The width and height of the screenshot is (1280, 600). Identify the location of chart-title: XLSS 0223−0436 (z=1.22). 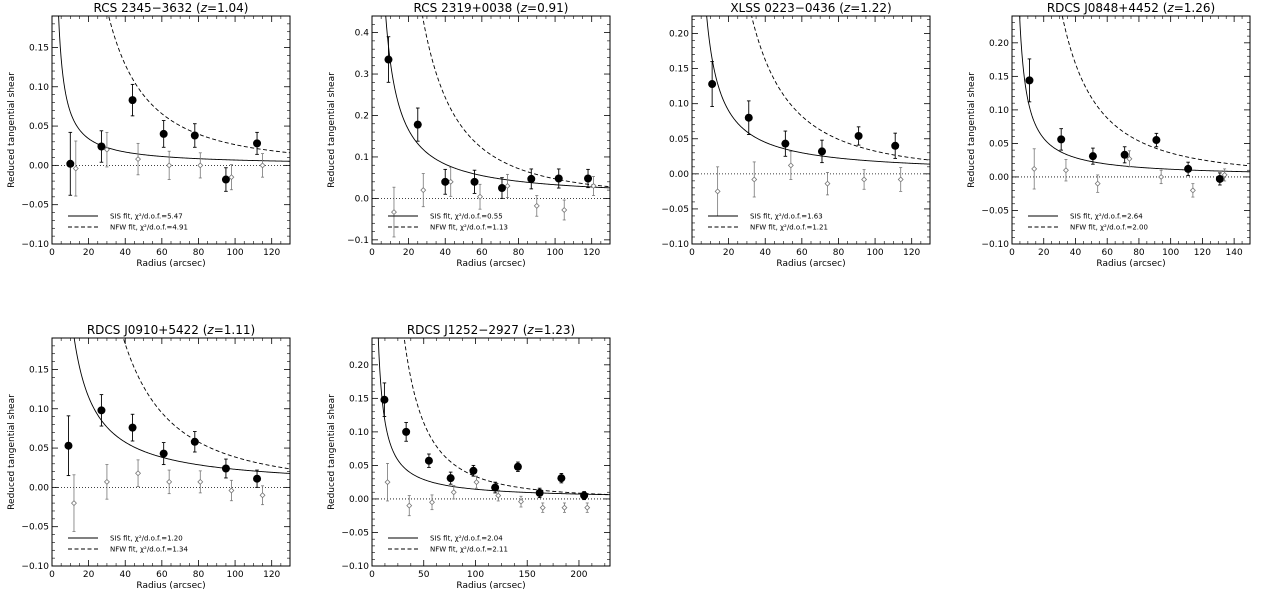
(810, 8).